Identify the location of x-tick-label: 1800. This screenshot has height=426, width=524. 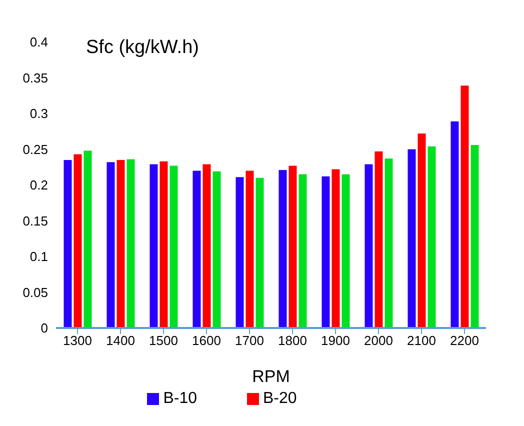
(292, 340).